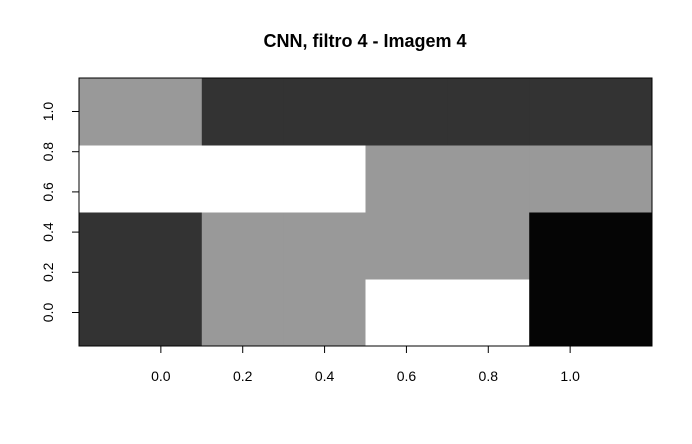 The width and height of the screenshot is (692, 444). I want to click on x-tick-label: 0.8, so click(489, 376).